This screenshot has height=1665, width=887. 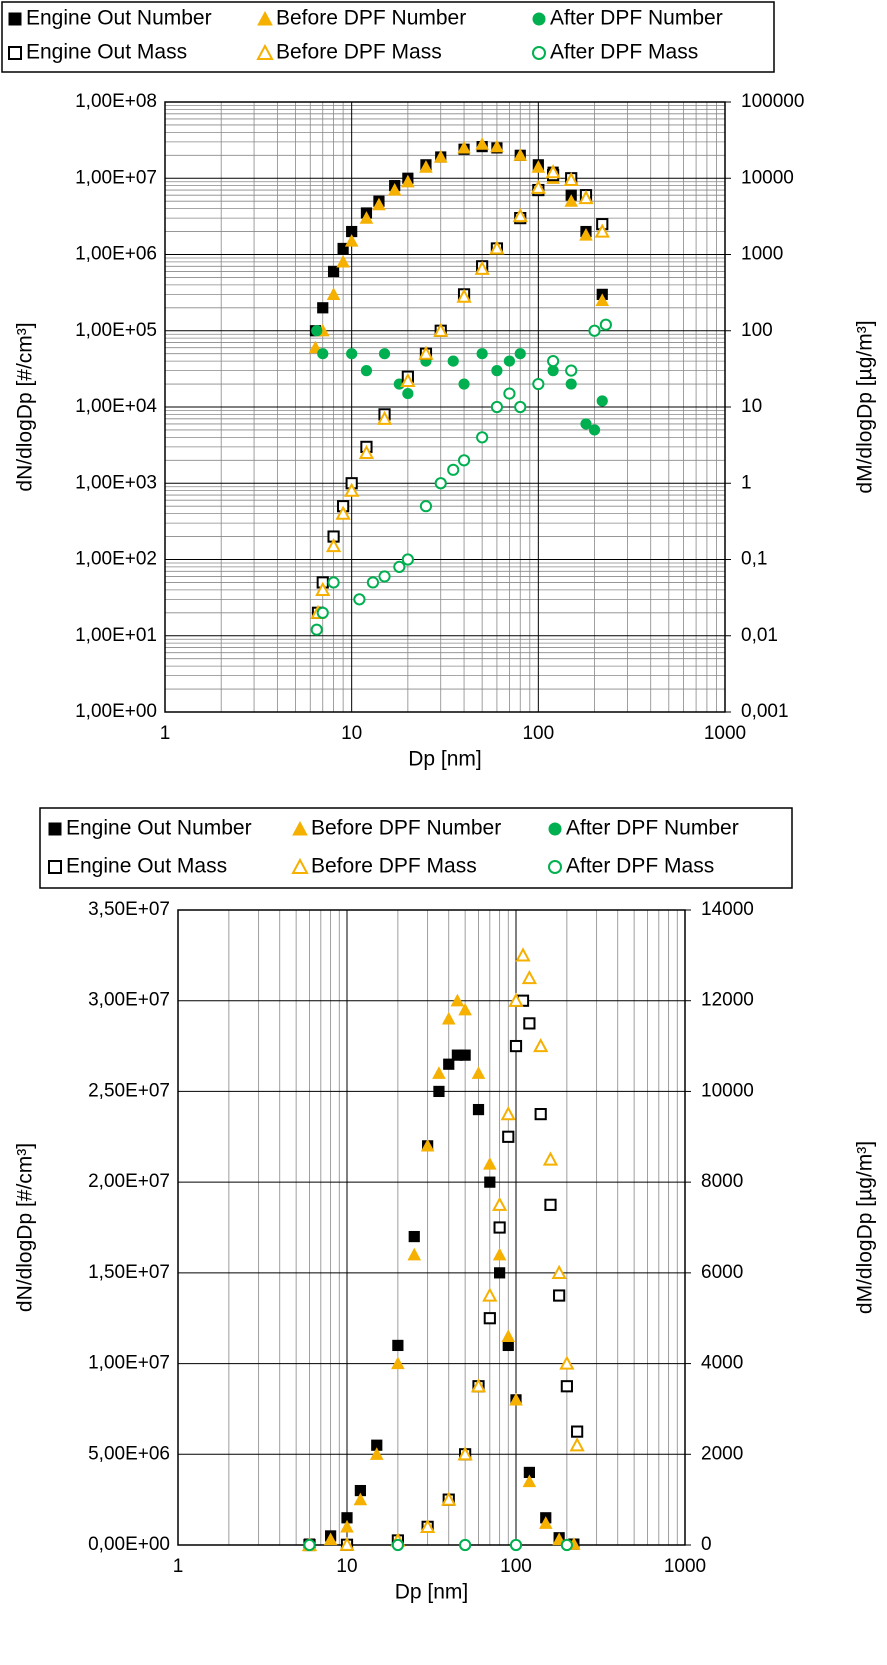 What do you see at coordinates (116, 635) in the screenshot?
I see `y-tick-label: 1,00E+01` at bounding box center [116, 635].